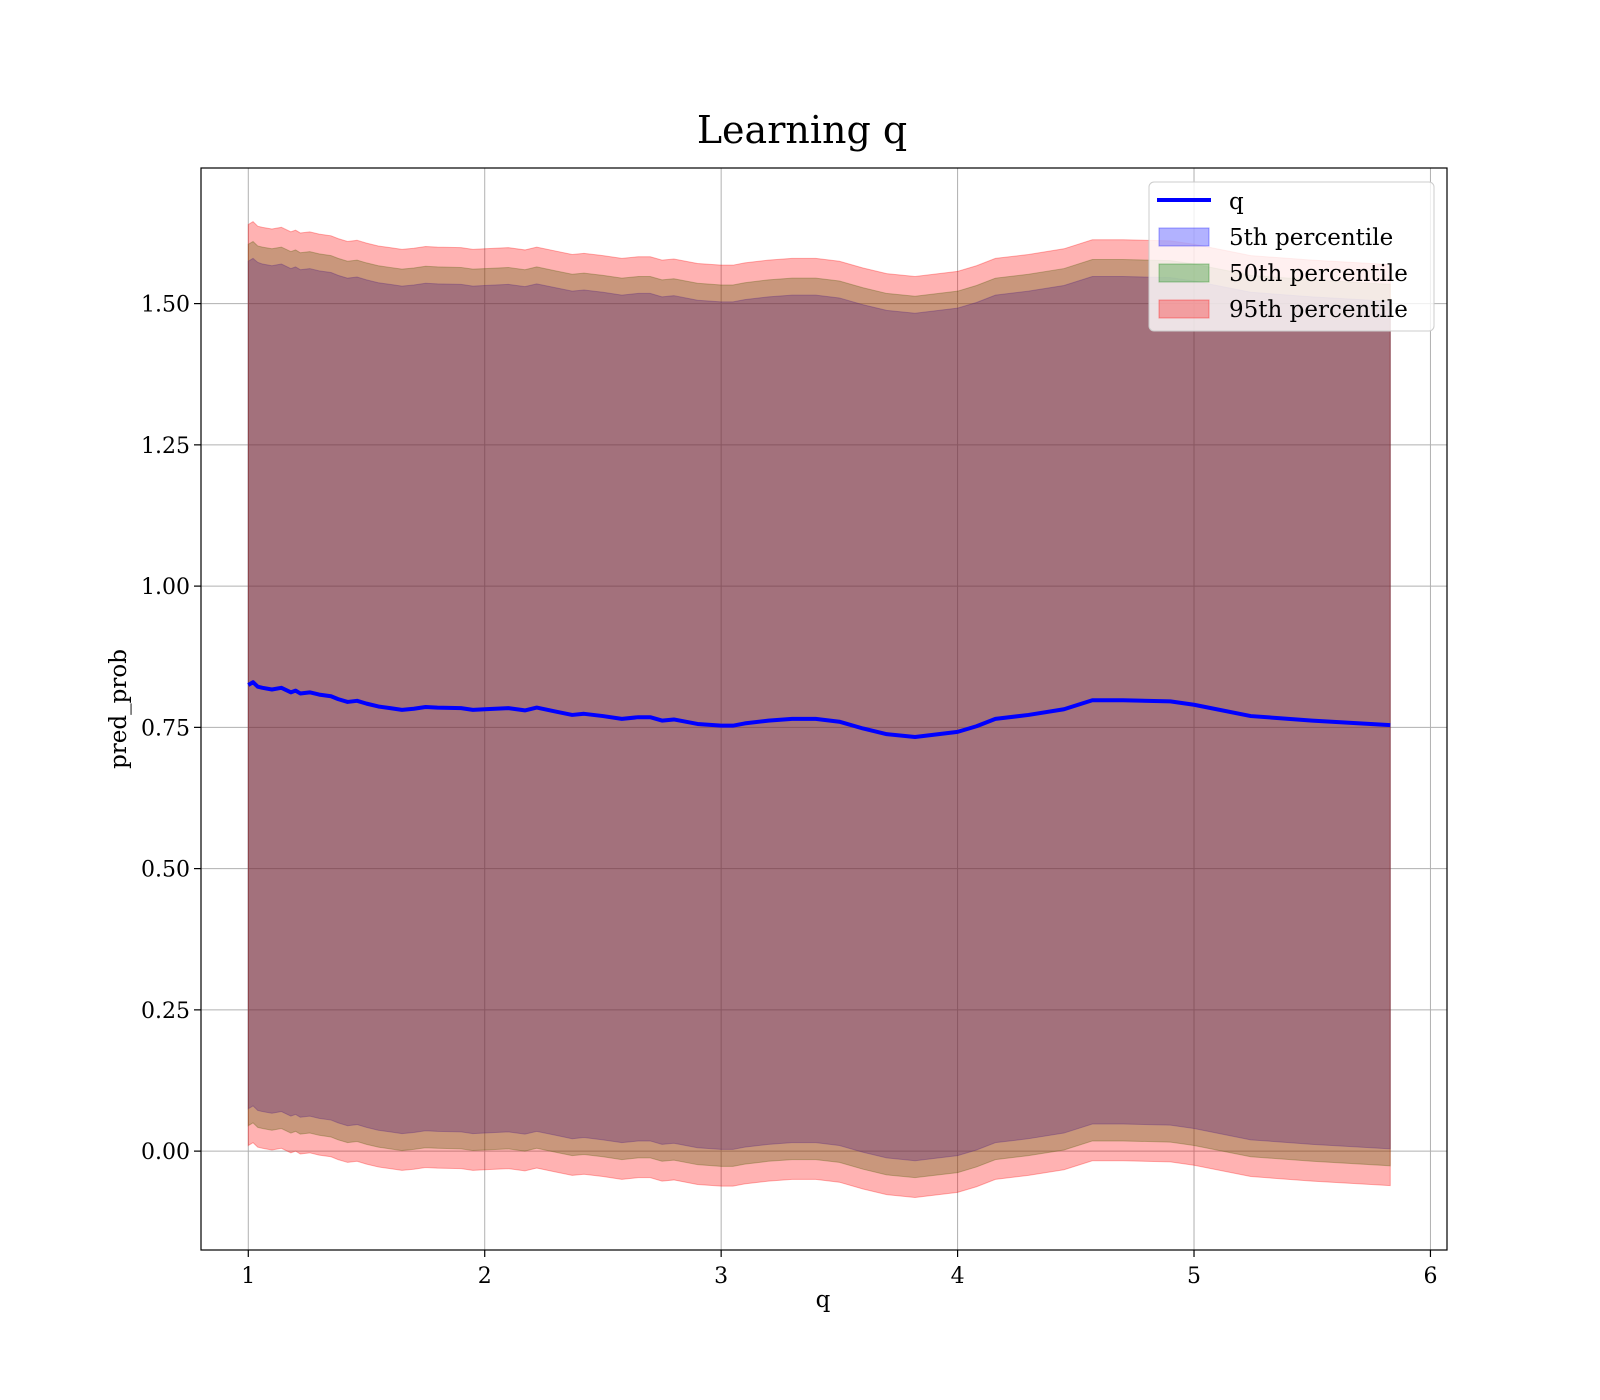  What do you see at coordinates (1318, 274) in the screenshot?
I see `legend-label-50th-percentile: 50th percentile` at bounding box center [1318, 274].